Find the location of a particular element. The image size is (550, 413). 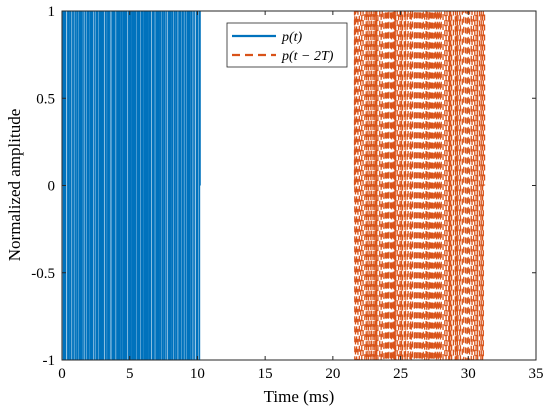

x-tick-label: 30 is located at coordinates (468, 374).